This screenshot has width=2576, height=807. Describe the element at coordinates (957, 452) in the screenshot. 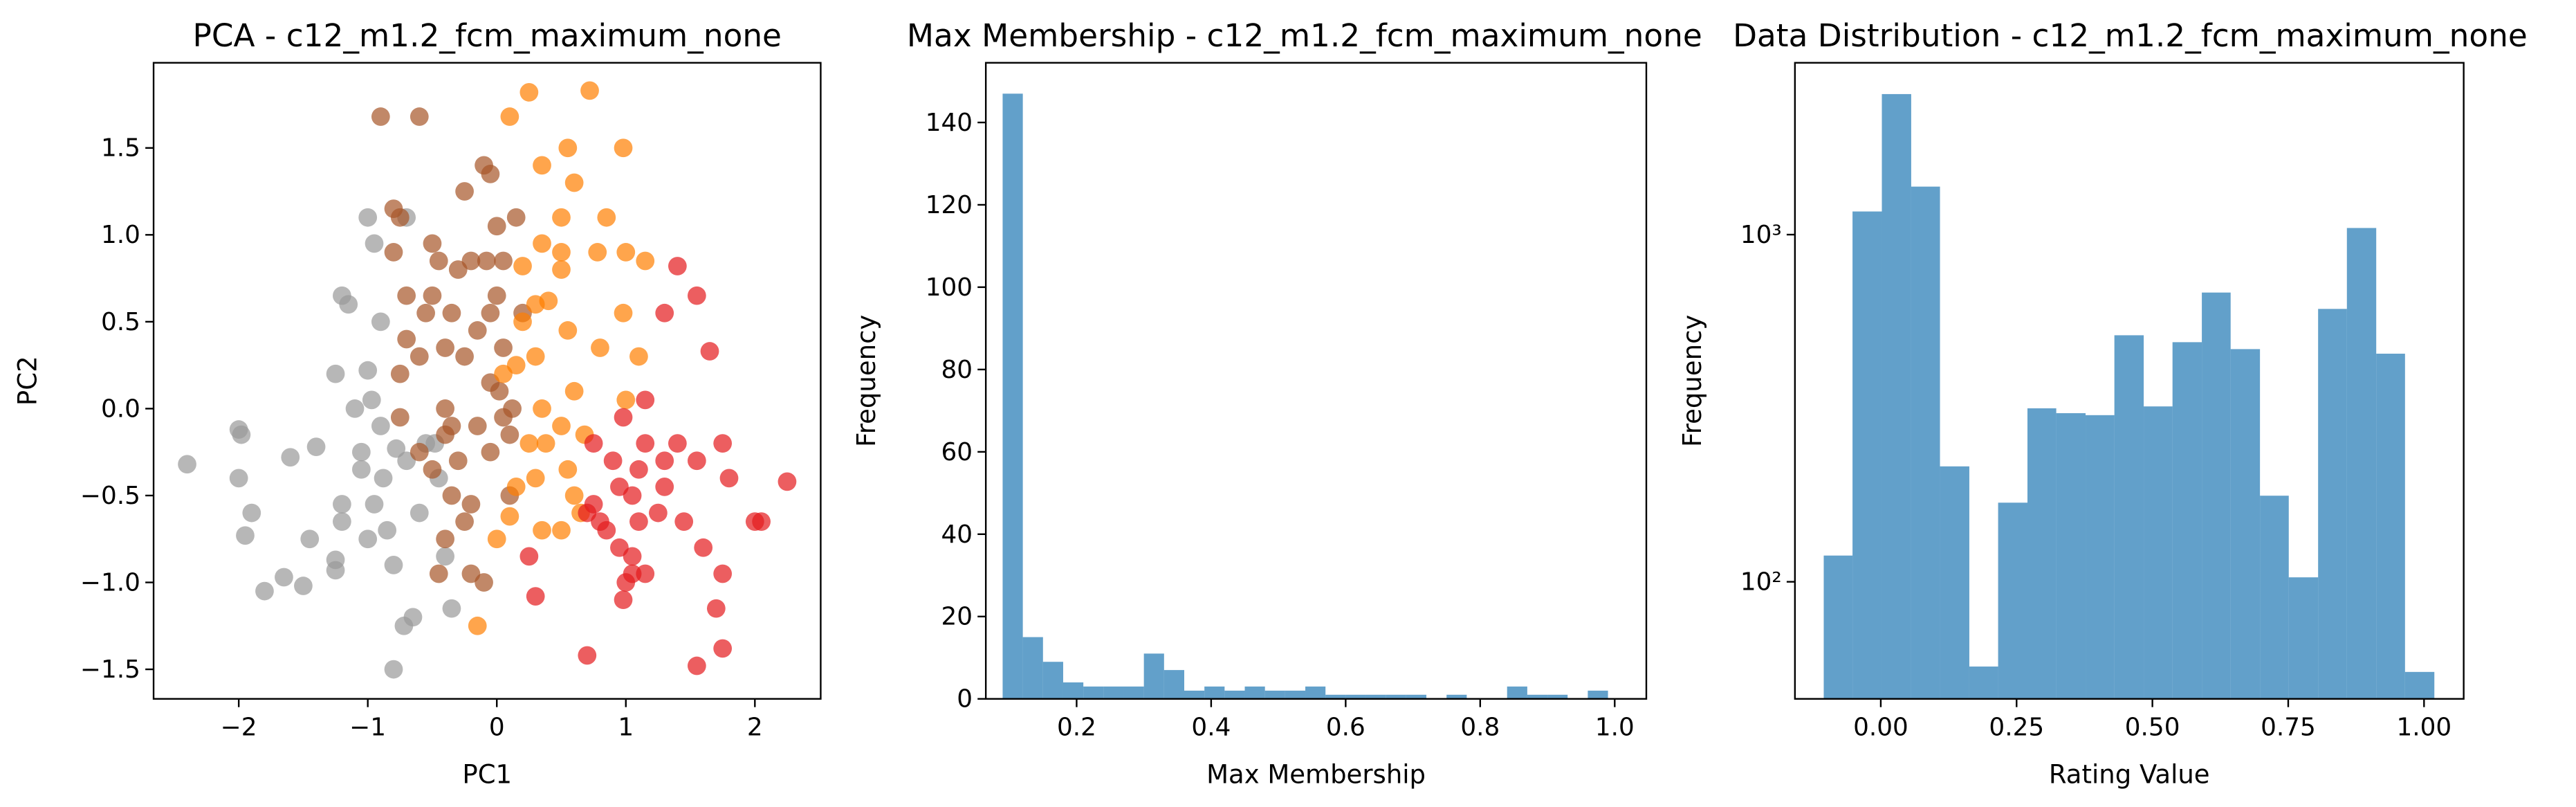

I see `y-tick-label: 60` at that location.